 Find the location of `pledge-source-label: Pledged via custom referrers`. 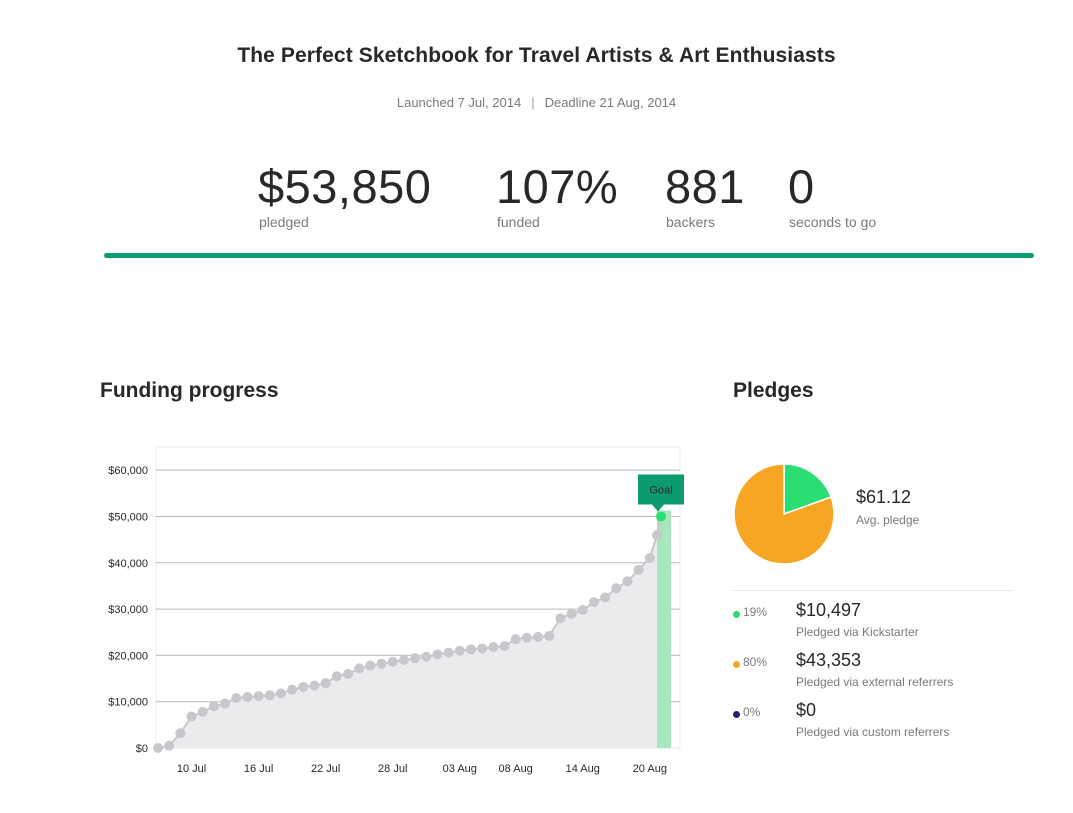

pledge-source-label: Pledged via custom referrers is located at coordinates (873, 732).